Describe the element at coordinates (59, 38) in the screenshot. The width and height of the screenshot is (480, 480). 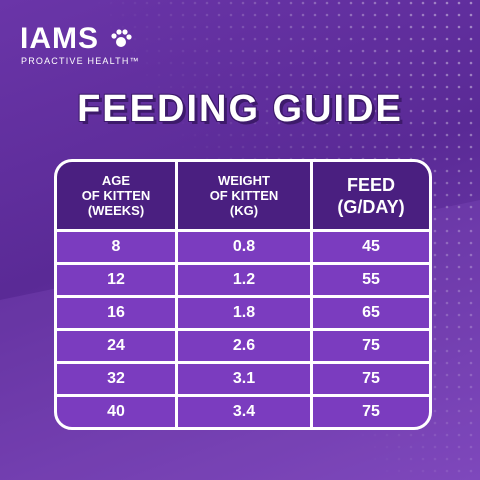
I see `brand-logo: IAMS` at that location.